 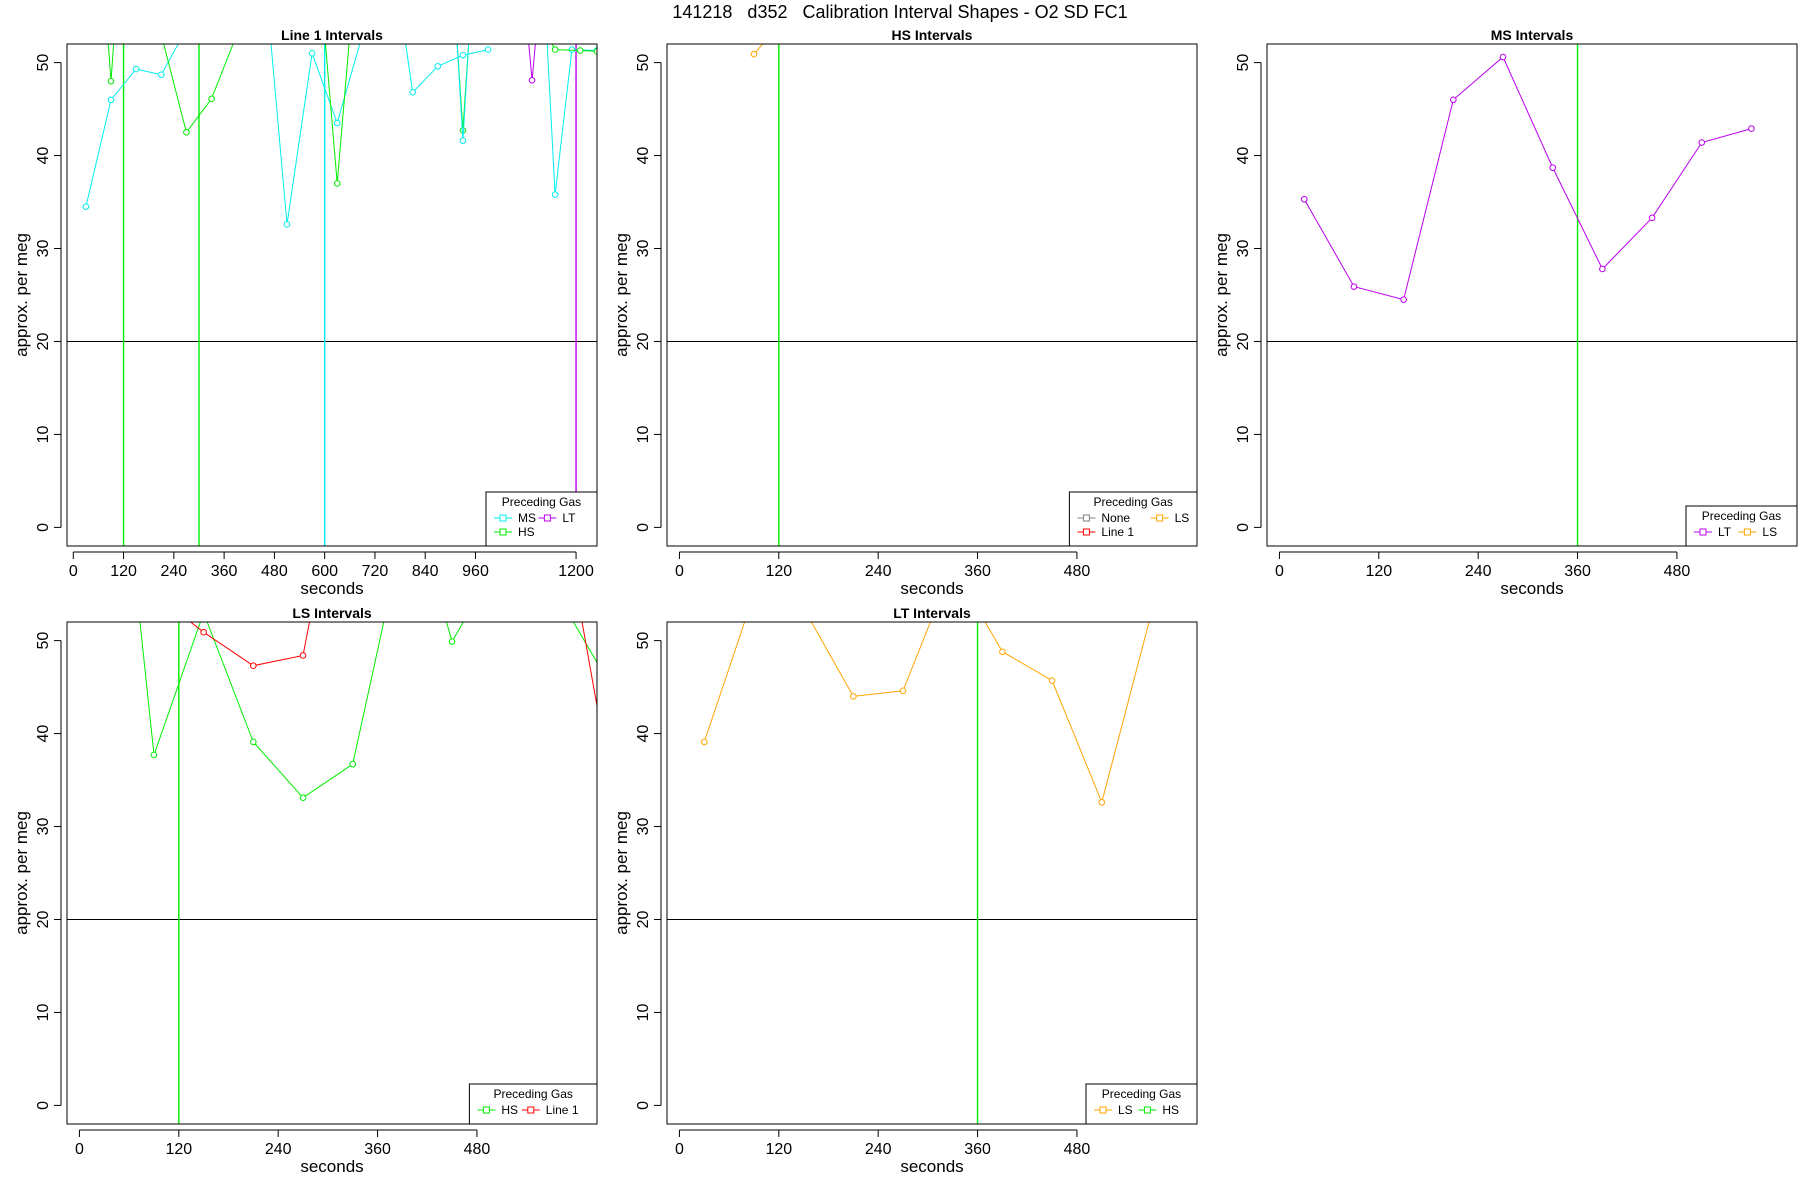 What do you see at coordinates (547, 518) in the screenshot?
I see `legend-marker-lt` at bounding box center [547, 518].